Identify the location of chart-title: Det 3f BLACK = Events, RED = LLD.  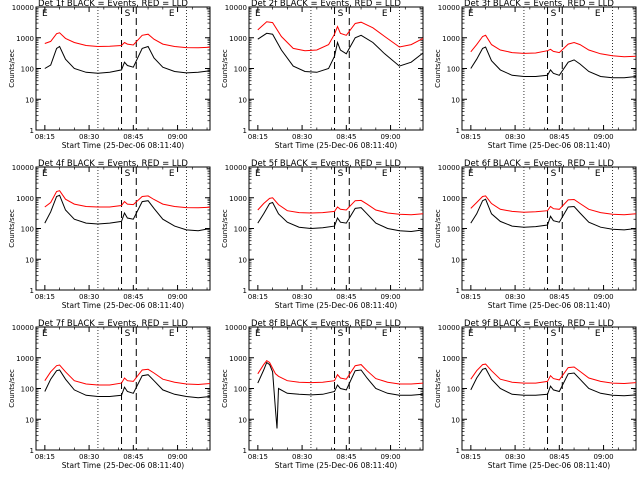
(539, 4).